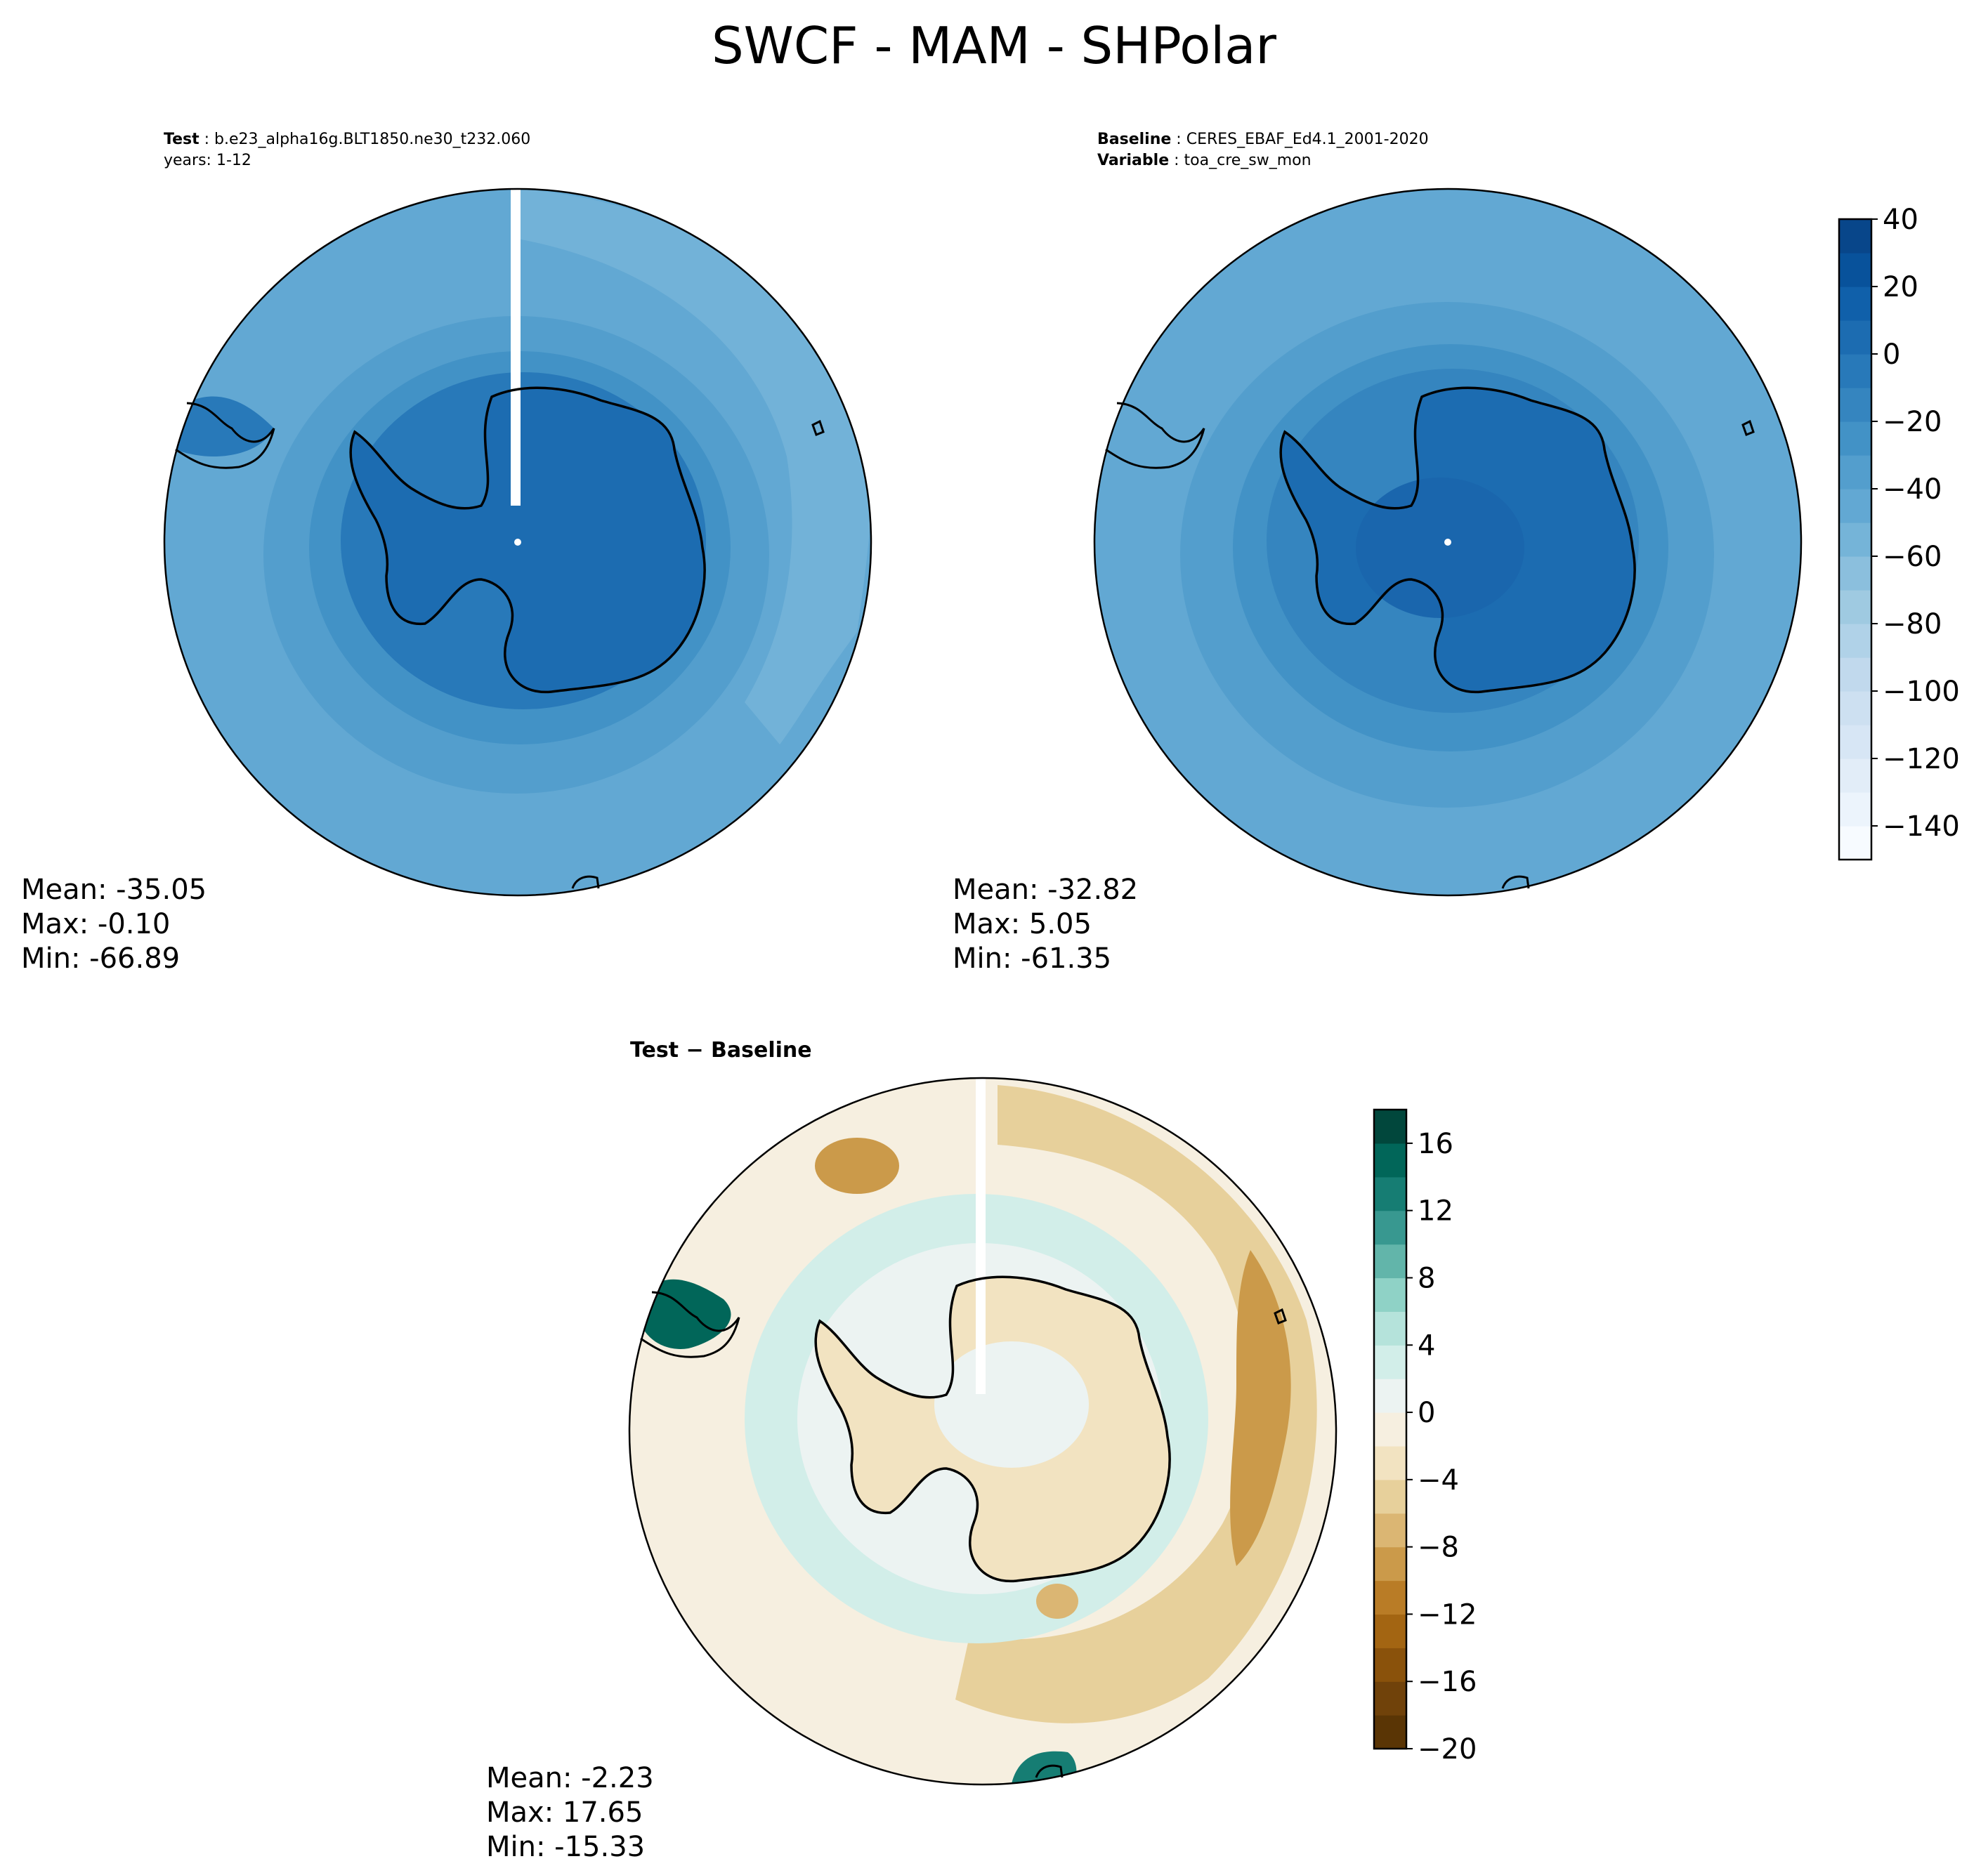  I want to click on test-min: Min: -66.89, so click(101, 958).